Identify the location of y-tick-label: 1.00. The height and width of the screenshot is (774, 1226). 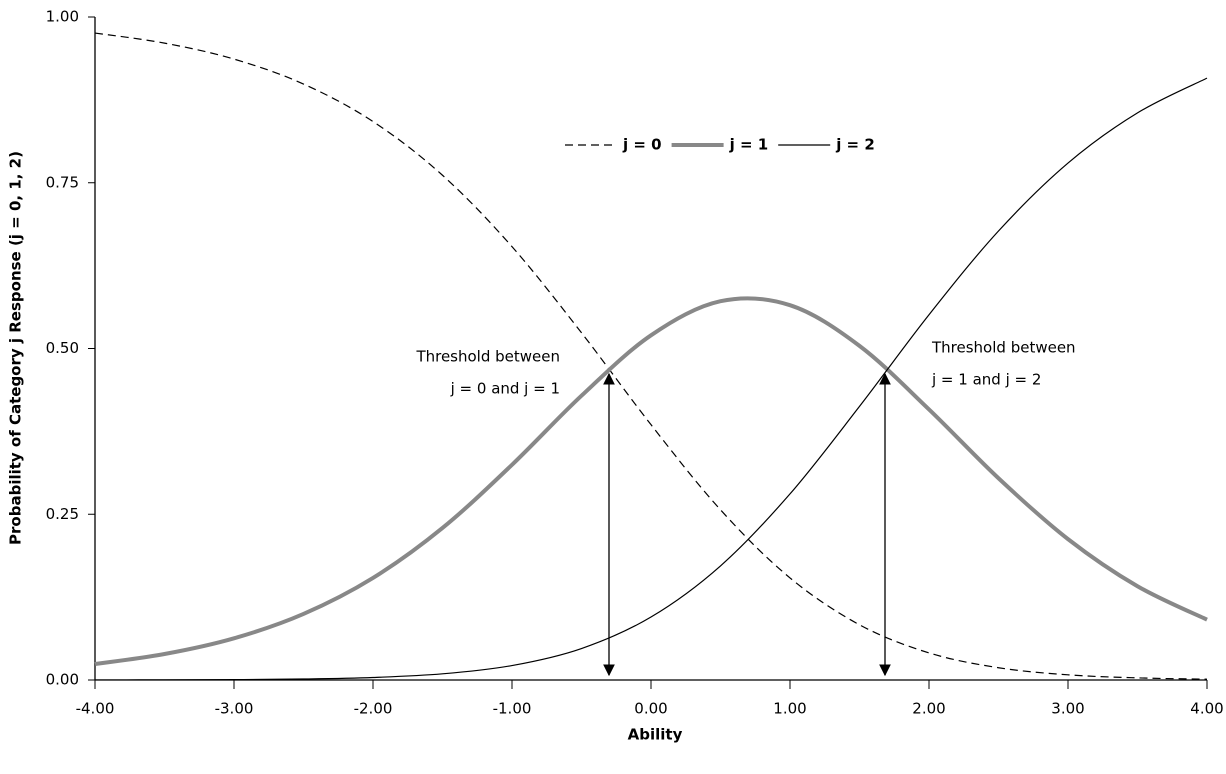
(62, 17).